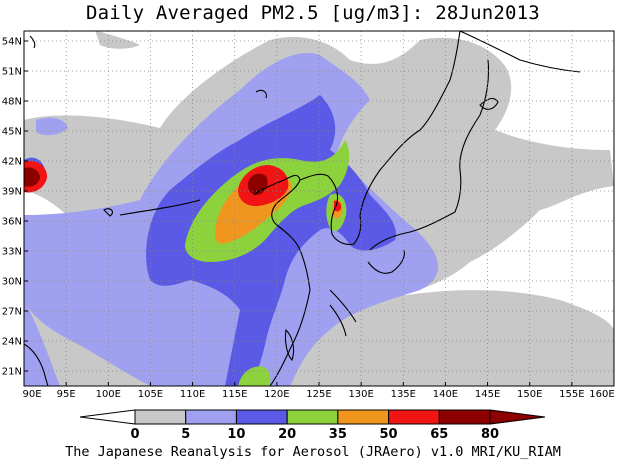  Describe the element at coordinates (389, 434) in the screenshot. I see `colorbar-level-label: 50` at that location.